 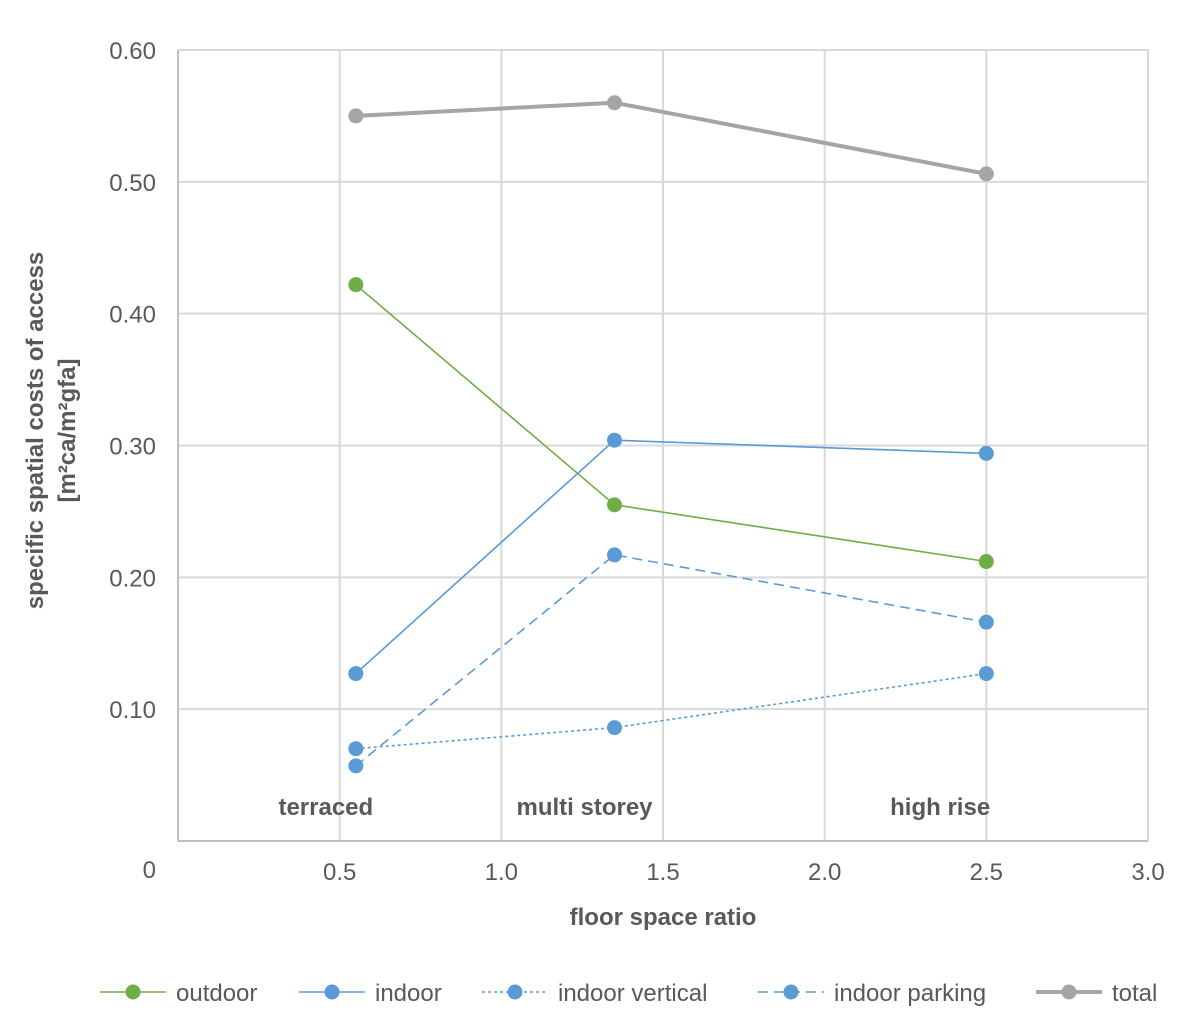 What do you see at coordinates (940, 807) in the screenshot?
I see `category-label: high rise` at bounding box center [940, 807].